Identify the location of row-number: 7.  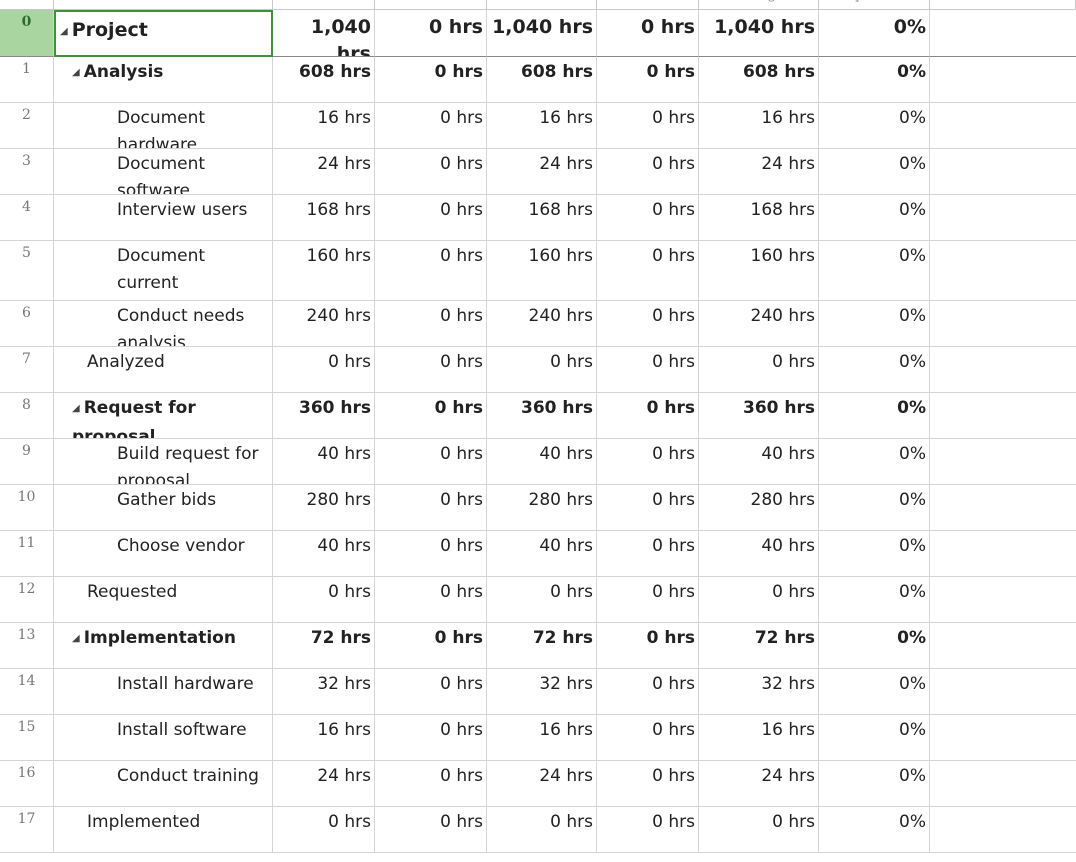
(27, 370).